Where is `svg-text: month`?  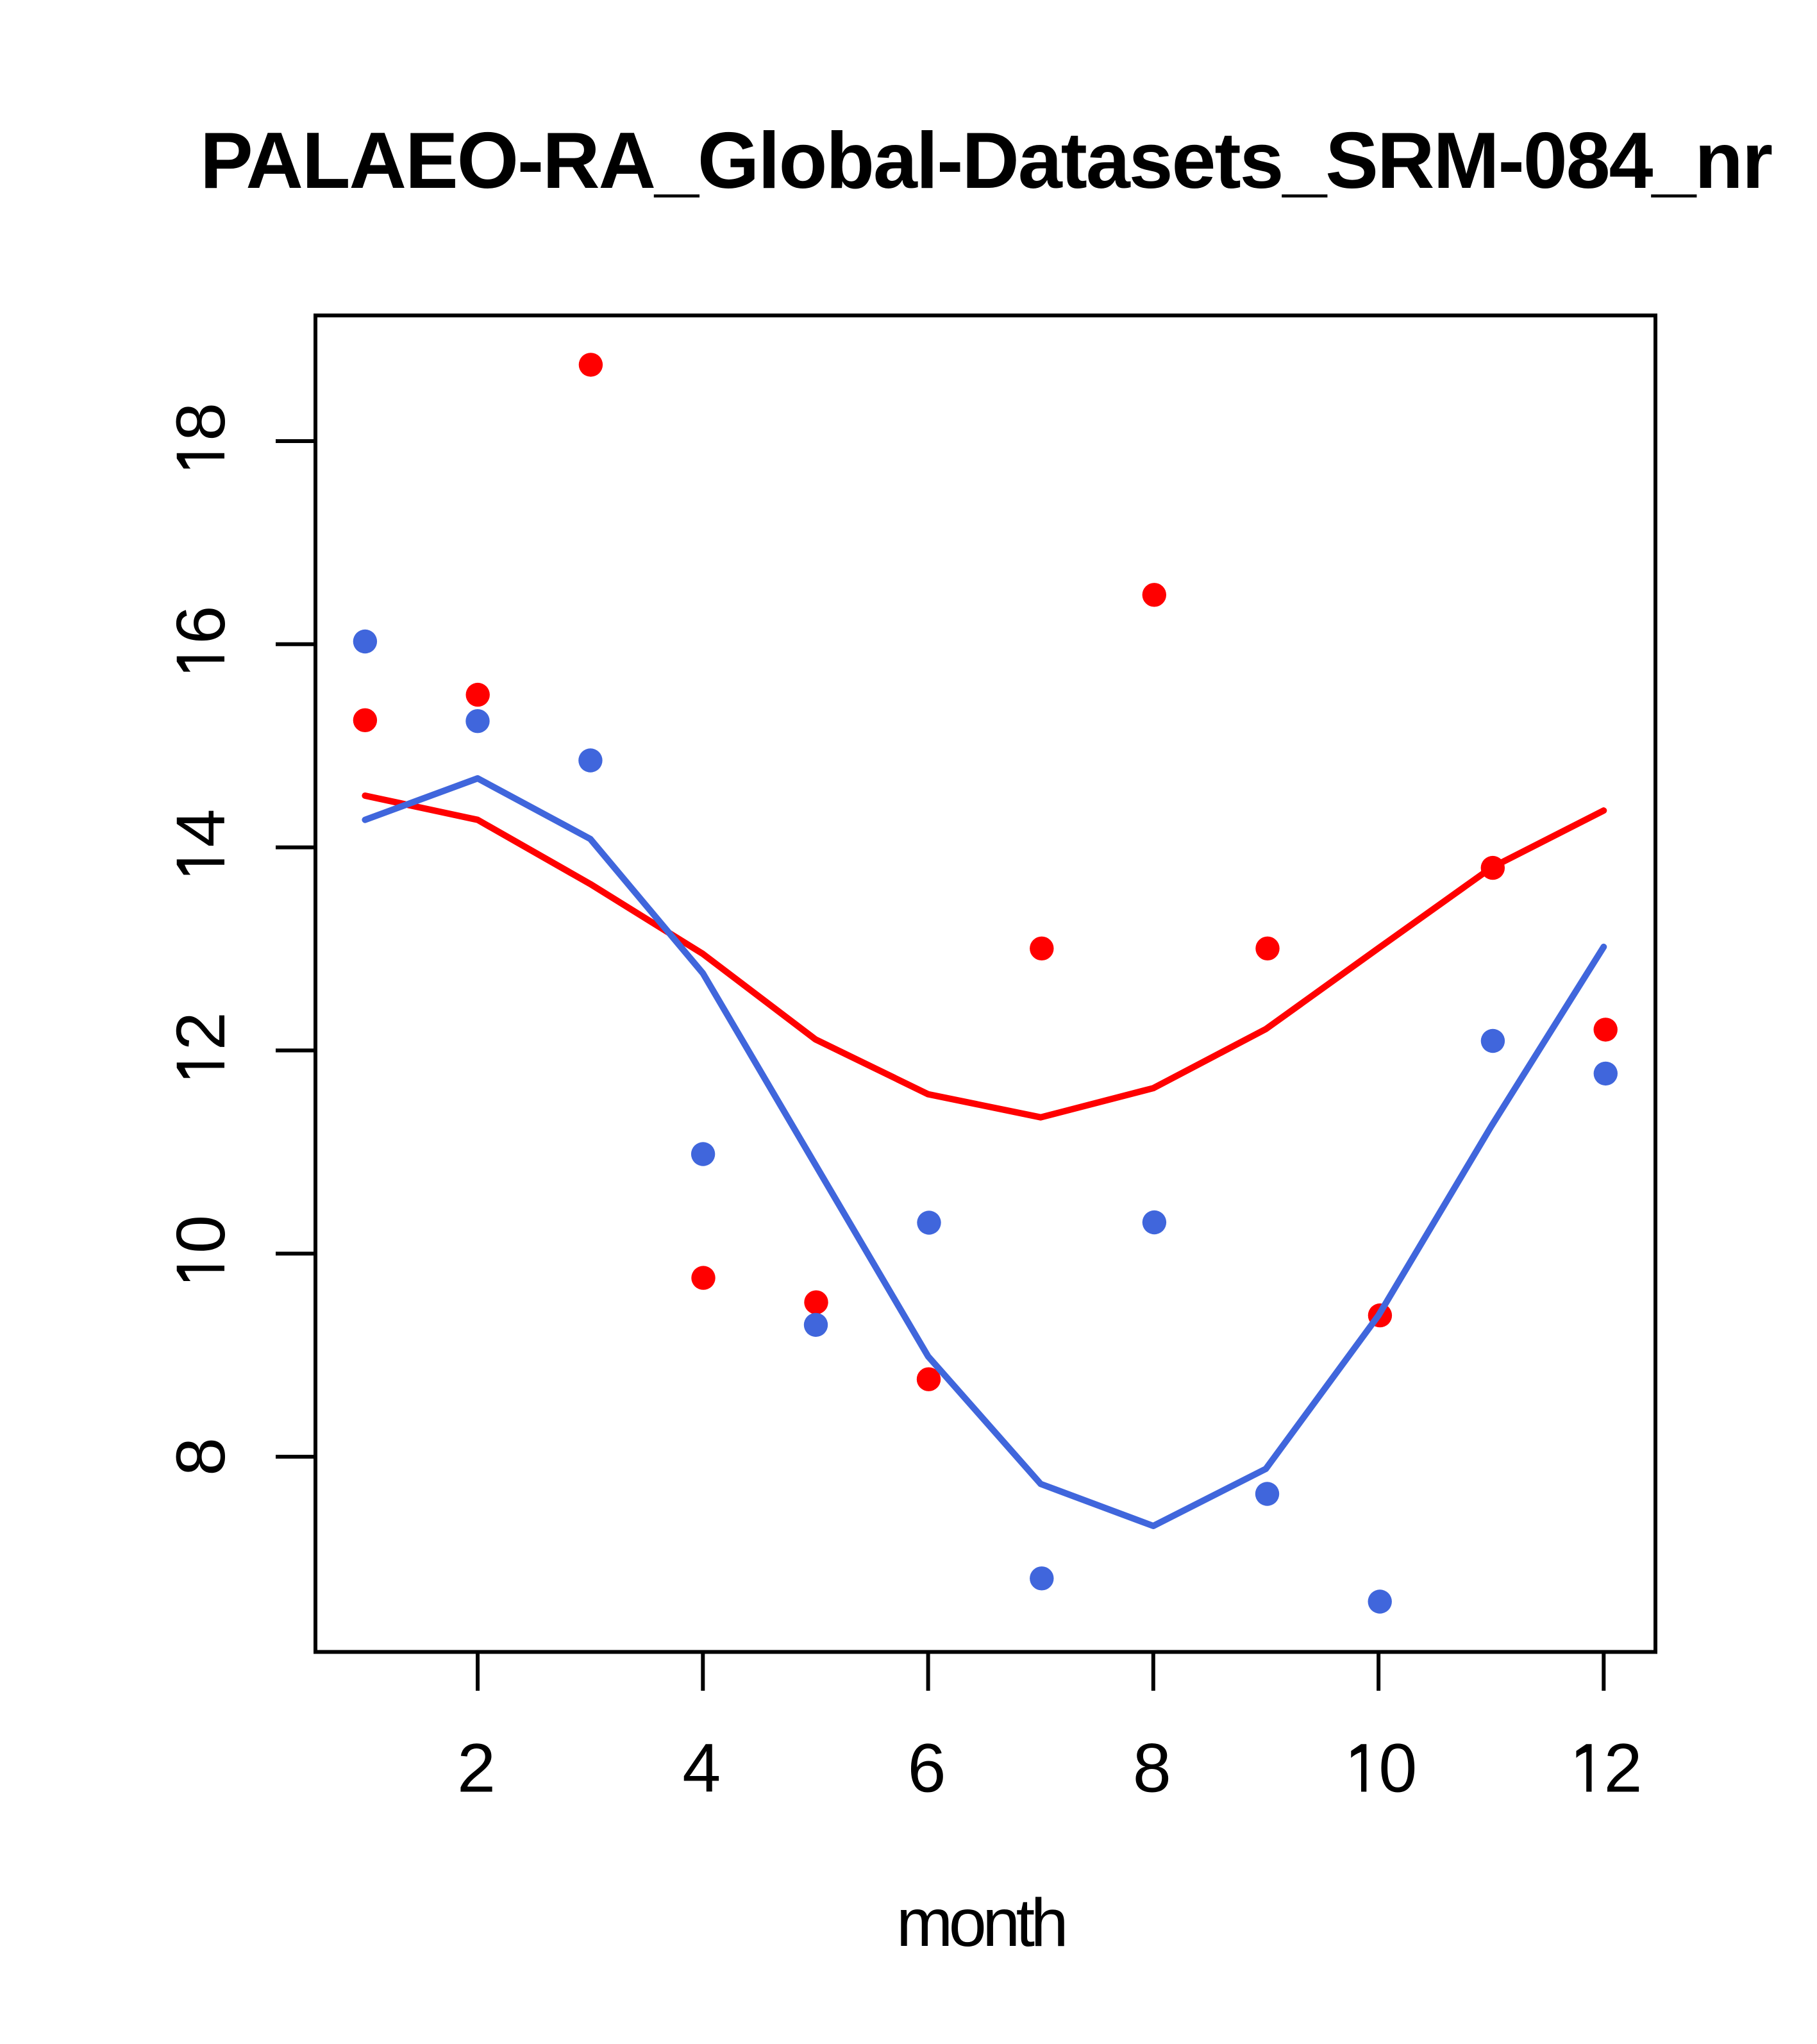
svg-text: month is located at coordinates (981, 1923).